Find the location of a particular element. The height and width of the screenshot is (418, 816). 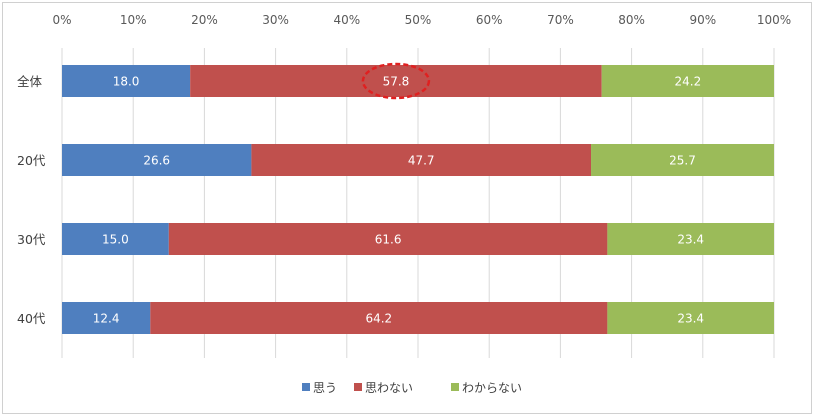

data-label: 47.7 is located at coordinates (421, 161).